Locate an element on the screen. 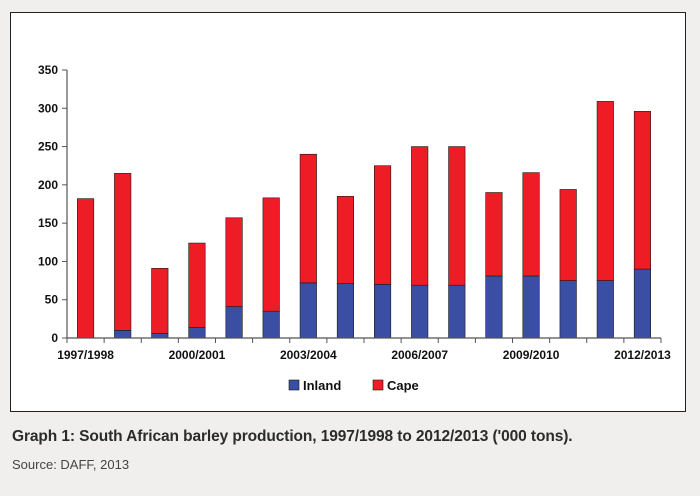  bar-cape-2011-2012 is located at coordinates (605, 191).